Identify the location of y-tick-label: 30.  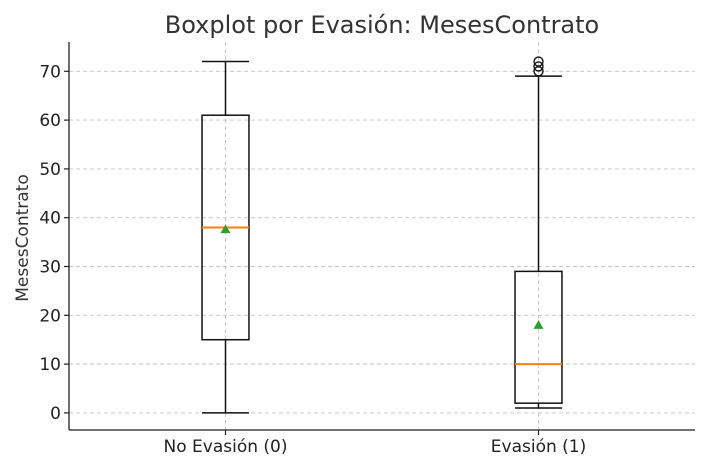
(50, 268).